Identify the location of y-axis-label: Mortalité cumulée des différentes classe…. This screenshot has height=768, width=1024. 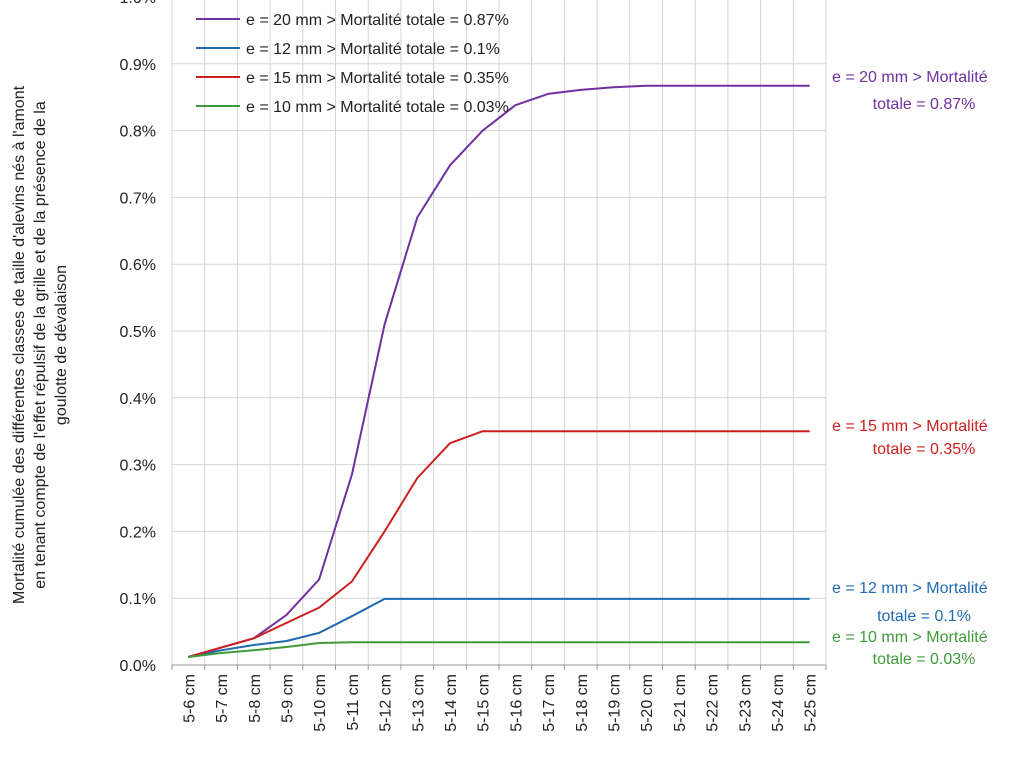
(40, 344).